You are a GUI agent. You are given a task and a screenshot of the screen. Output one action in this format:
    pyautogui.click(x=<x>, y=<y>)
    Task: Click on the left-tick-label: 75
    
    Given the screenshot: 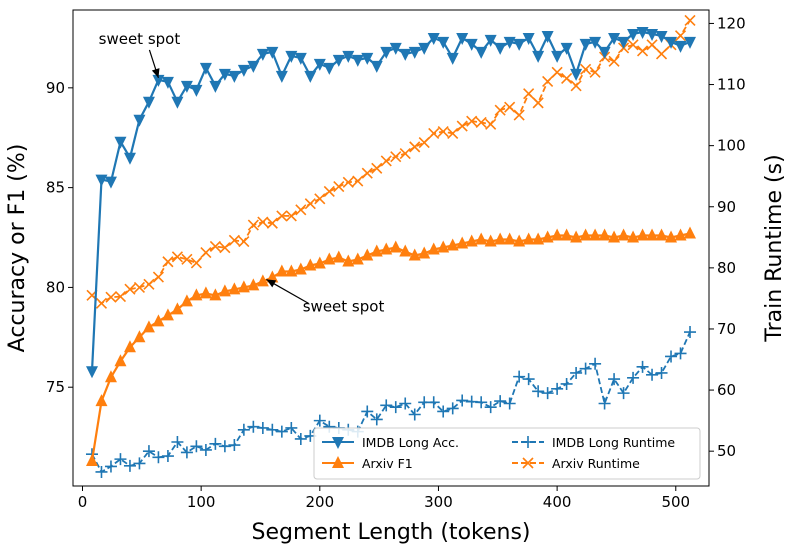 What is the action you would take?
    pyautogui.click(x=55, y=387)
    